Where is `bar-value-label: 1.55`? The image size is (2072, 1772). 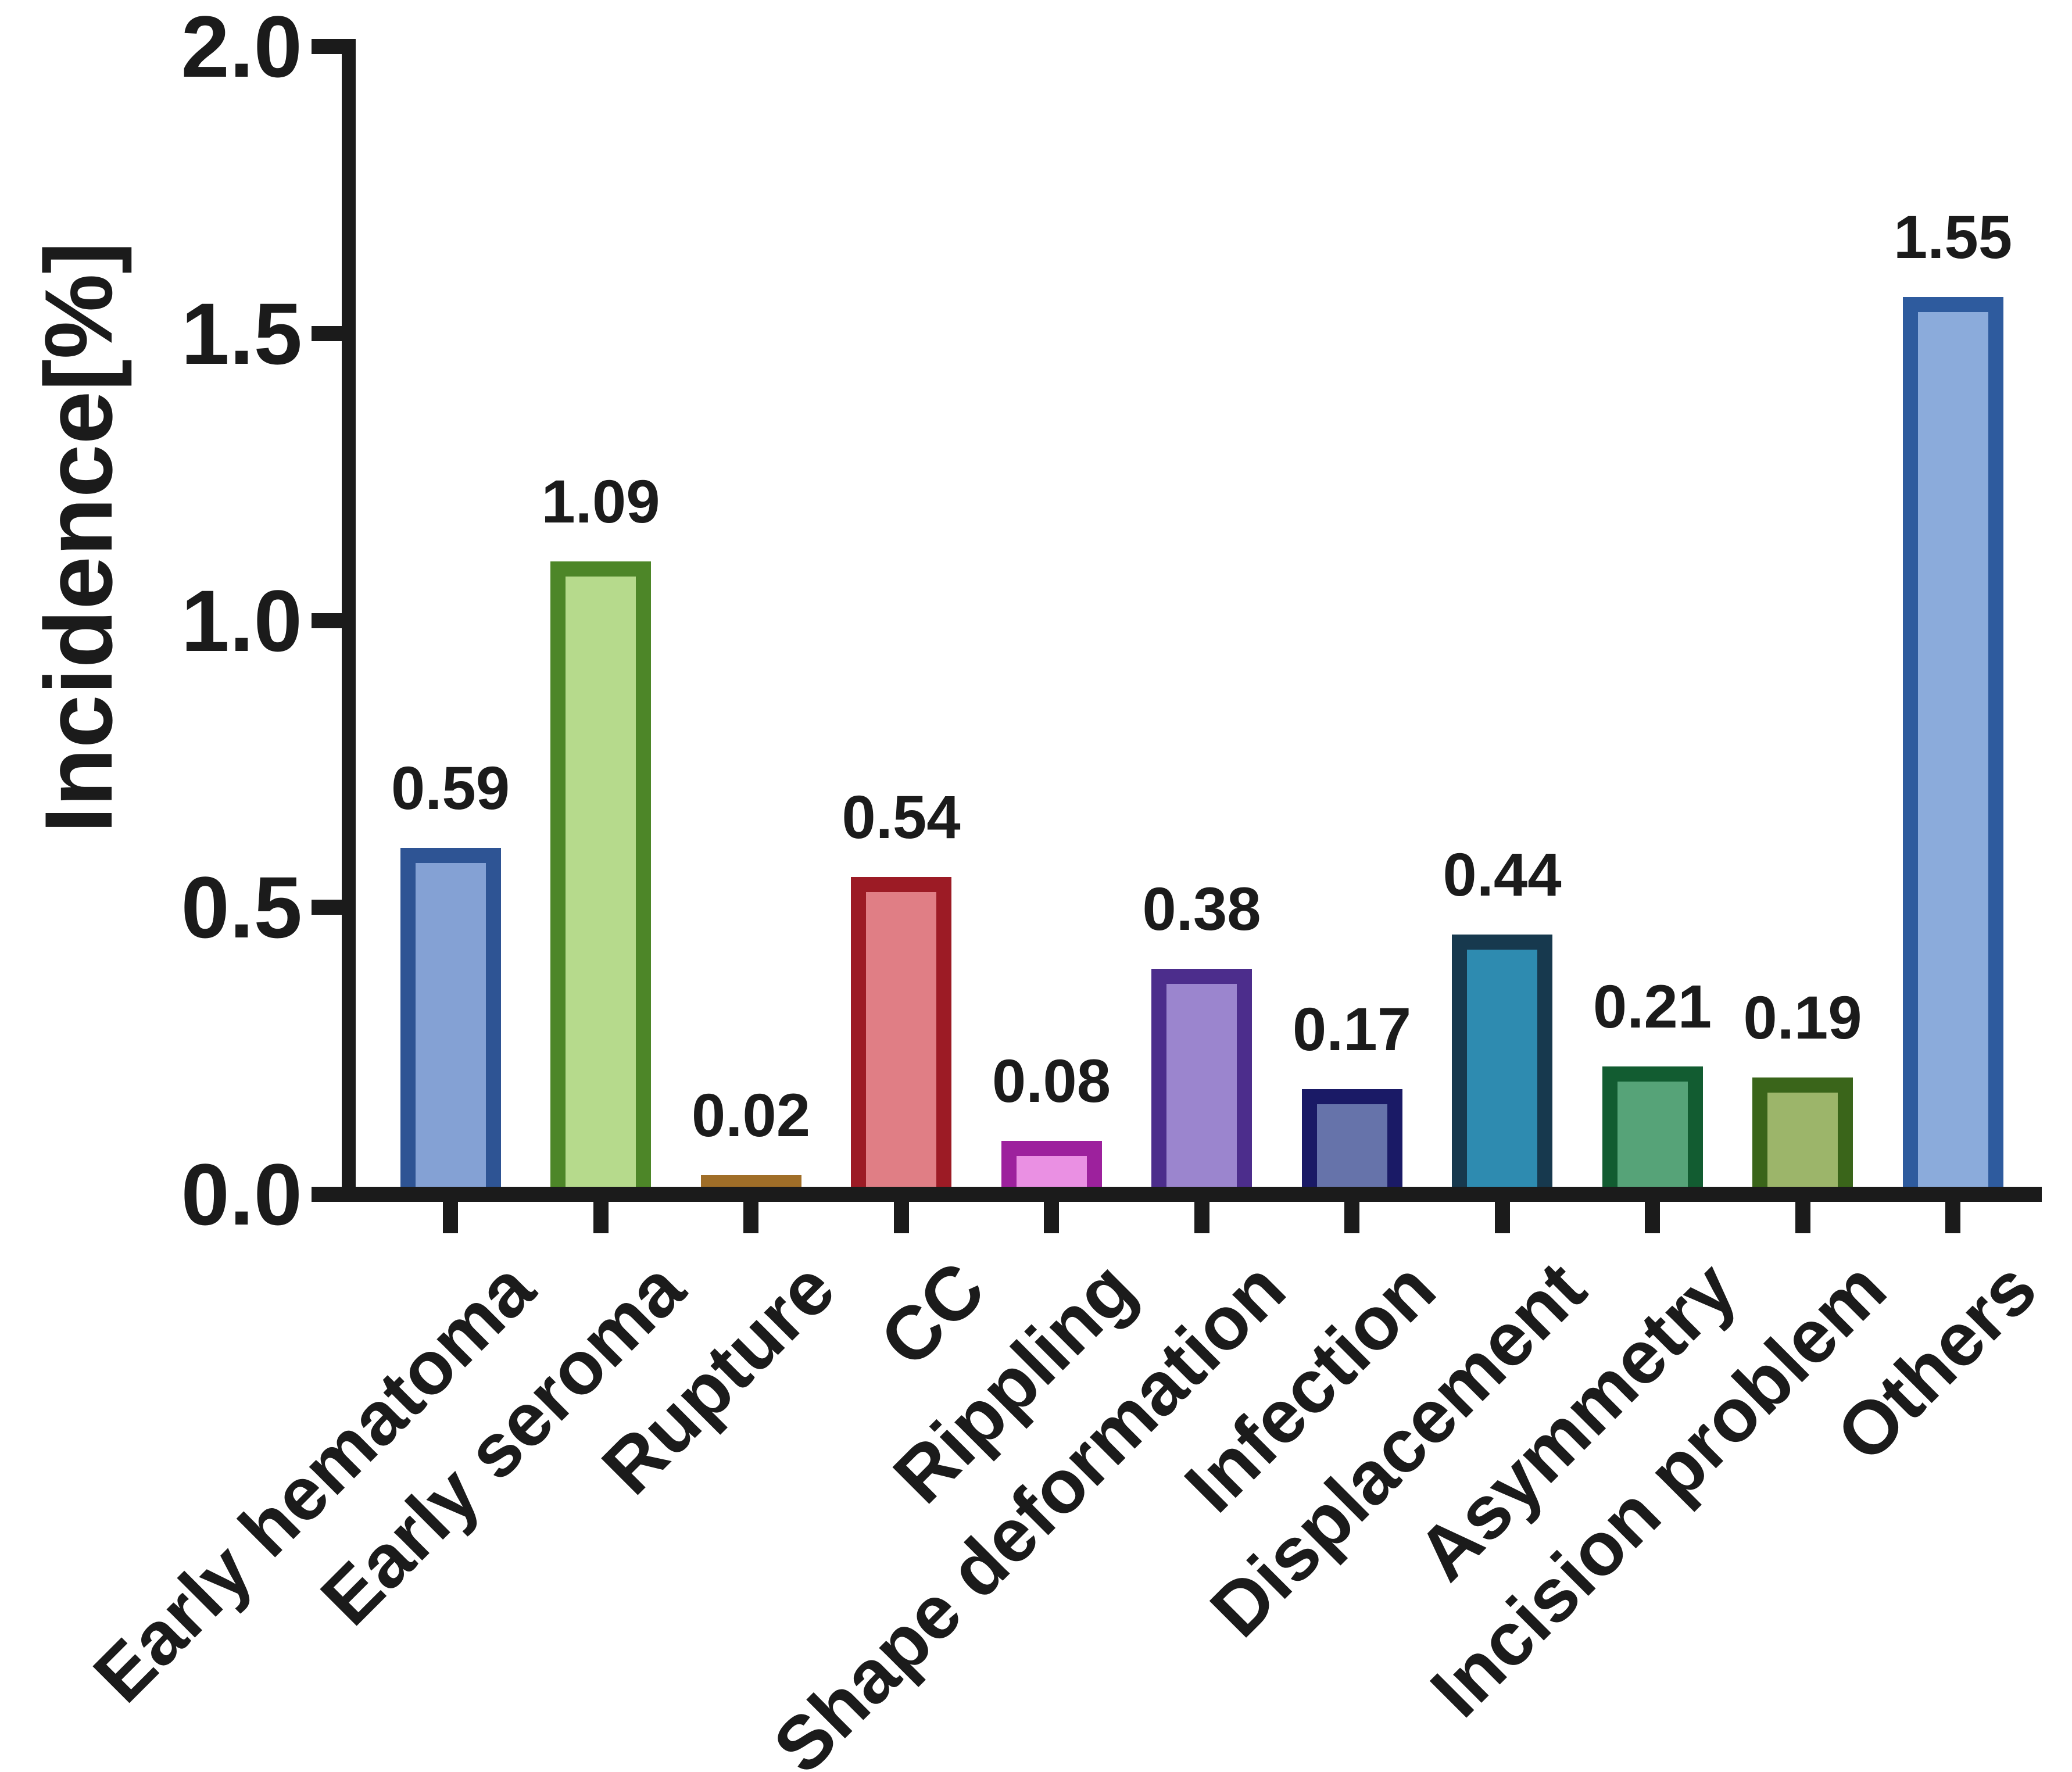 bar-value-label: 1.55 is located at coordinates (1953, 237).